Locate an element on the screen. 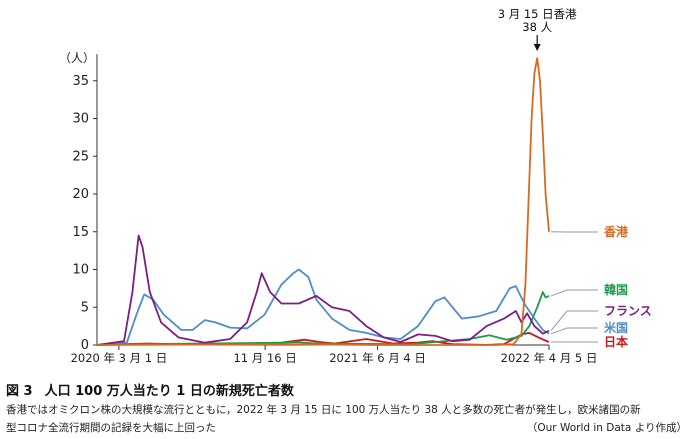  y-tick-label: 25 is located at coordinates (80, 156).